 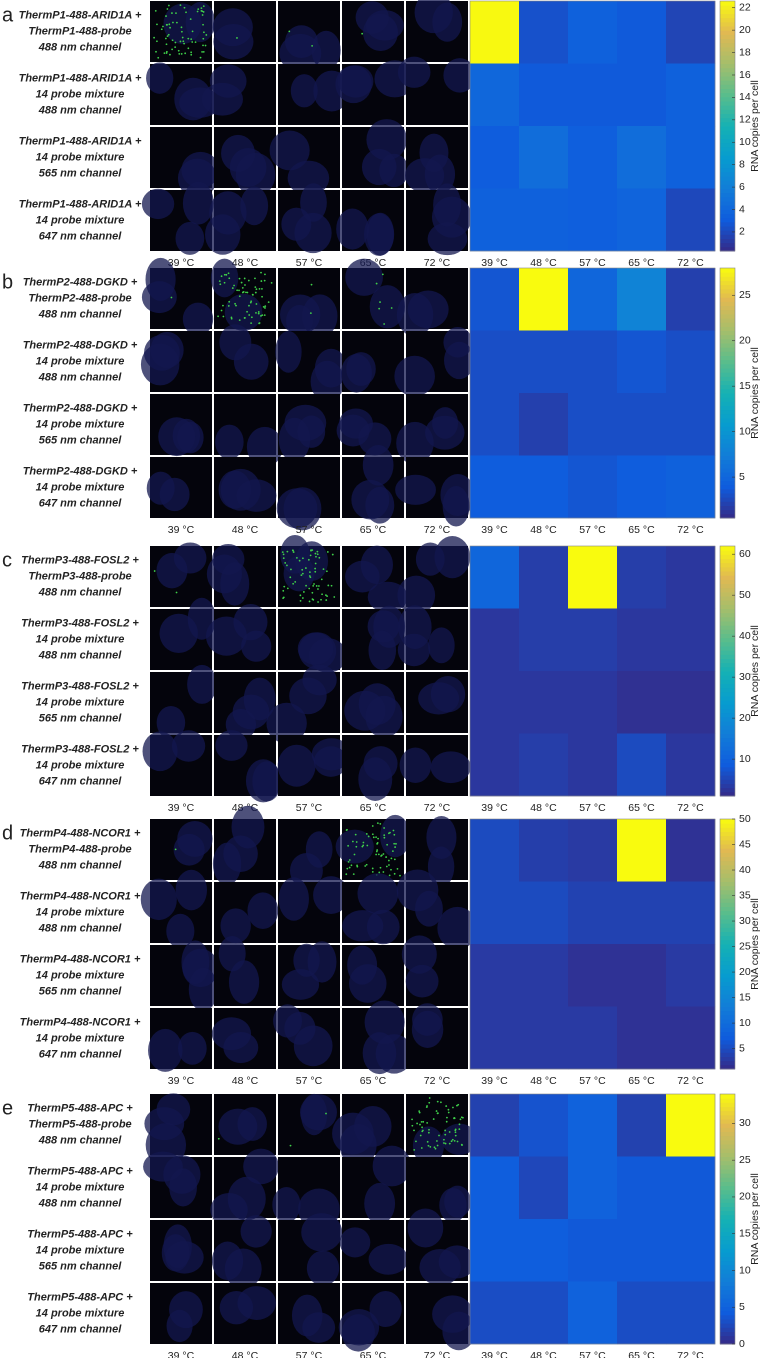 What do you see at coordinates (543, 263) in the screenshot?
I see `x-tick-label: 48 °C` at bounding box center [543, 263].